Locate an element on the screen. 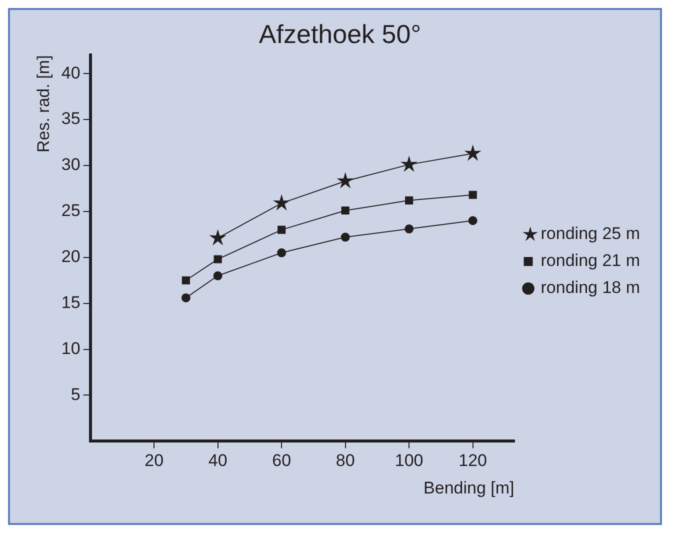 Image resolution: width=674 pixels, height=537 pixels. y-tick-label: 10 is located at coordinates (70, 348).